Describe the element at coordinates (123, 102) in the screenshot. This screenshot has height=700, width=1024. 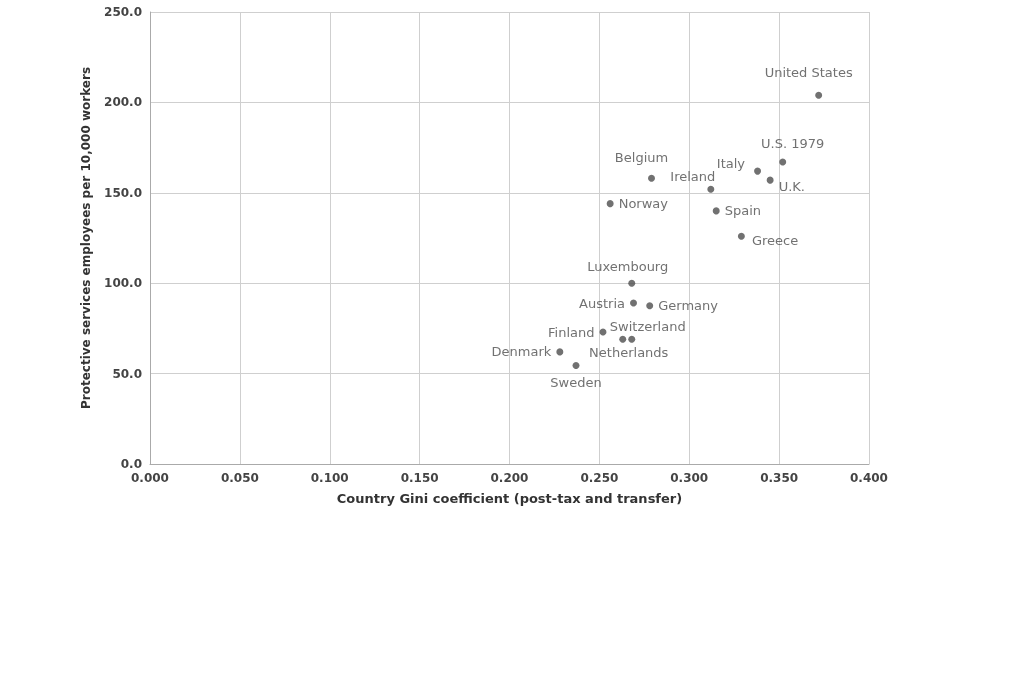
I see `y-tick-label: 200.0` at that location.